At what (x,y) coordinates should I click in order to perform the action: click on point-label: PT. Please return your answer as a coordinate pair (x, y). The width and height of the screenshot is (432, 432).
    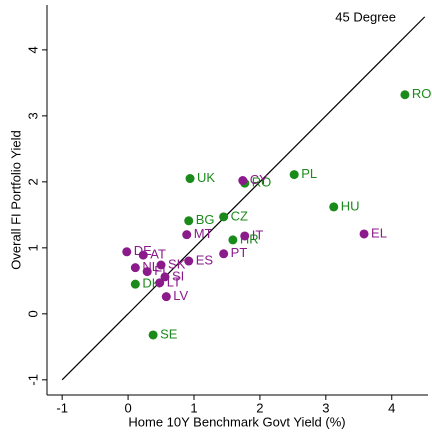
    Looking at the image, I should click on (239, 252).